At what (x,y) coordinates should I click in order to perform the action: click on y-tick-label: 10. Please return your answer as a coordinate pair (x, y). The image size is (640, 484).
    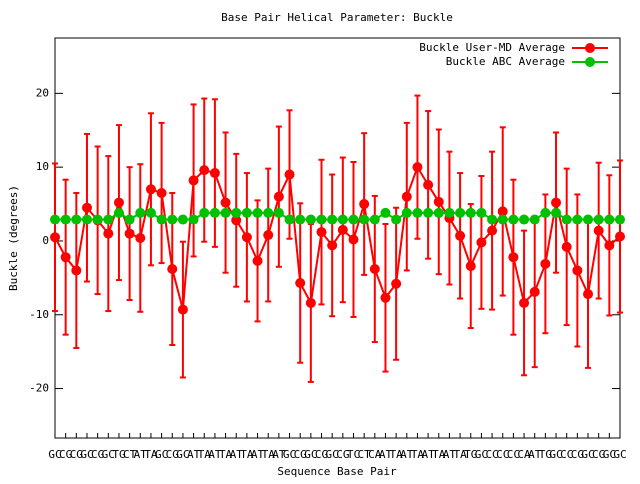
    Looking at the image, I should click on (42, 166).